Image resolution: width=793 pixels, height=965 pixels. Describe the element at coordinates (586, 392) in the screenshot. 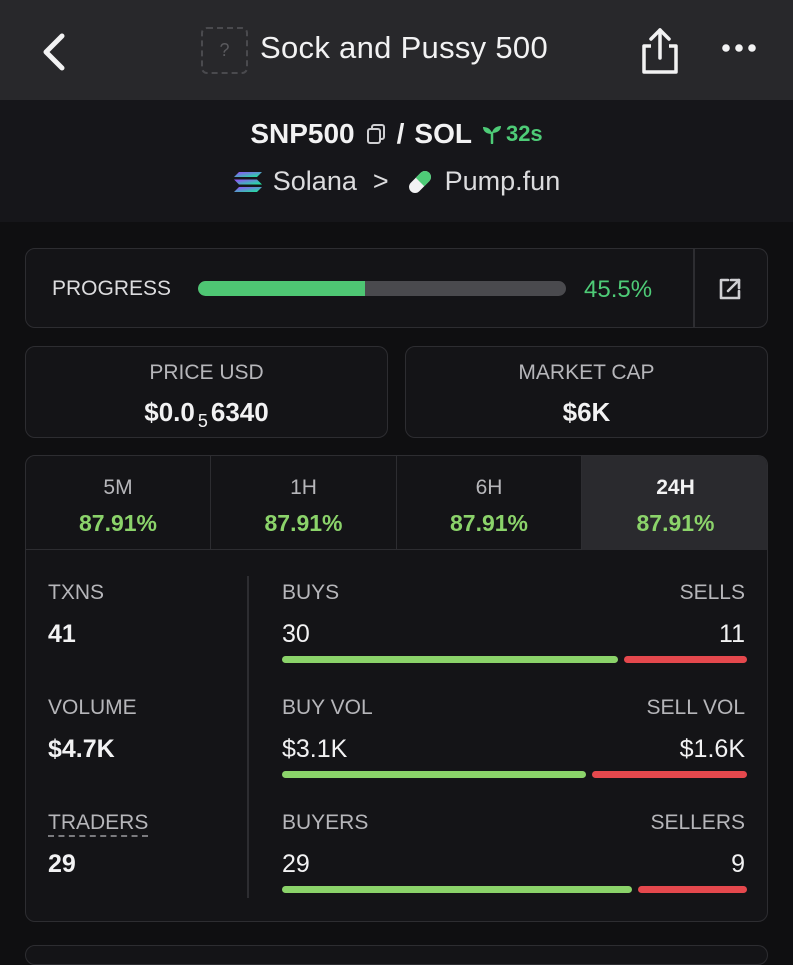

I see `market-cap-card: MARKET CAP $6K` at that location.